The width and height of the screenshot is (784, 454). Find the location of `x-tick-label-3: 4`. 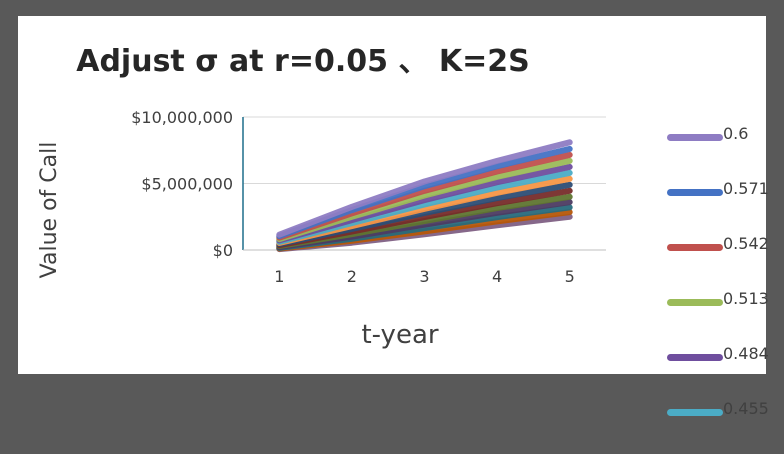

x-tick-label-3: 4 is located at coordinates (497, 276).